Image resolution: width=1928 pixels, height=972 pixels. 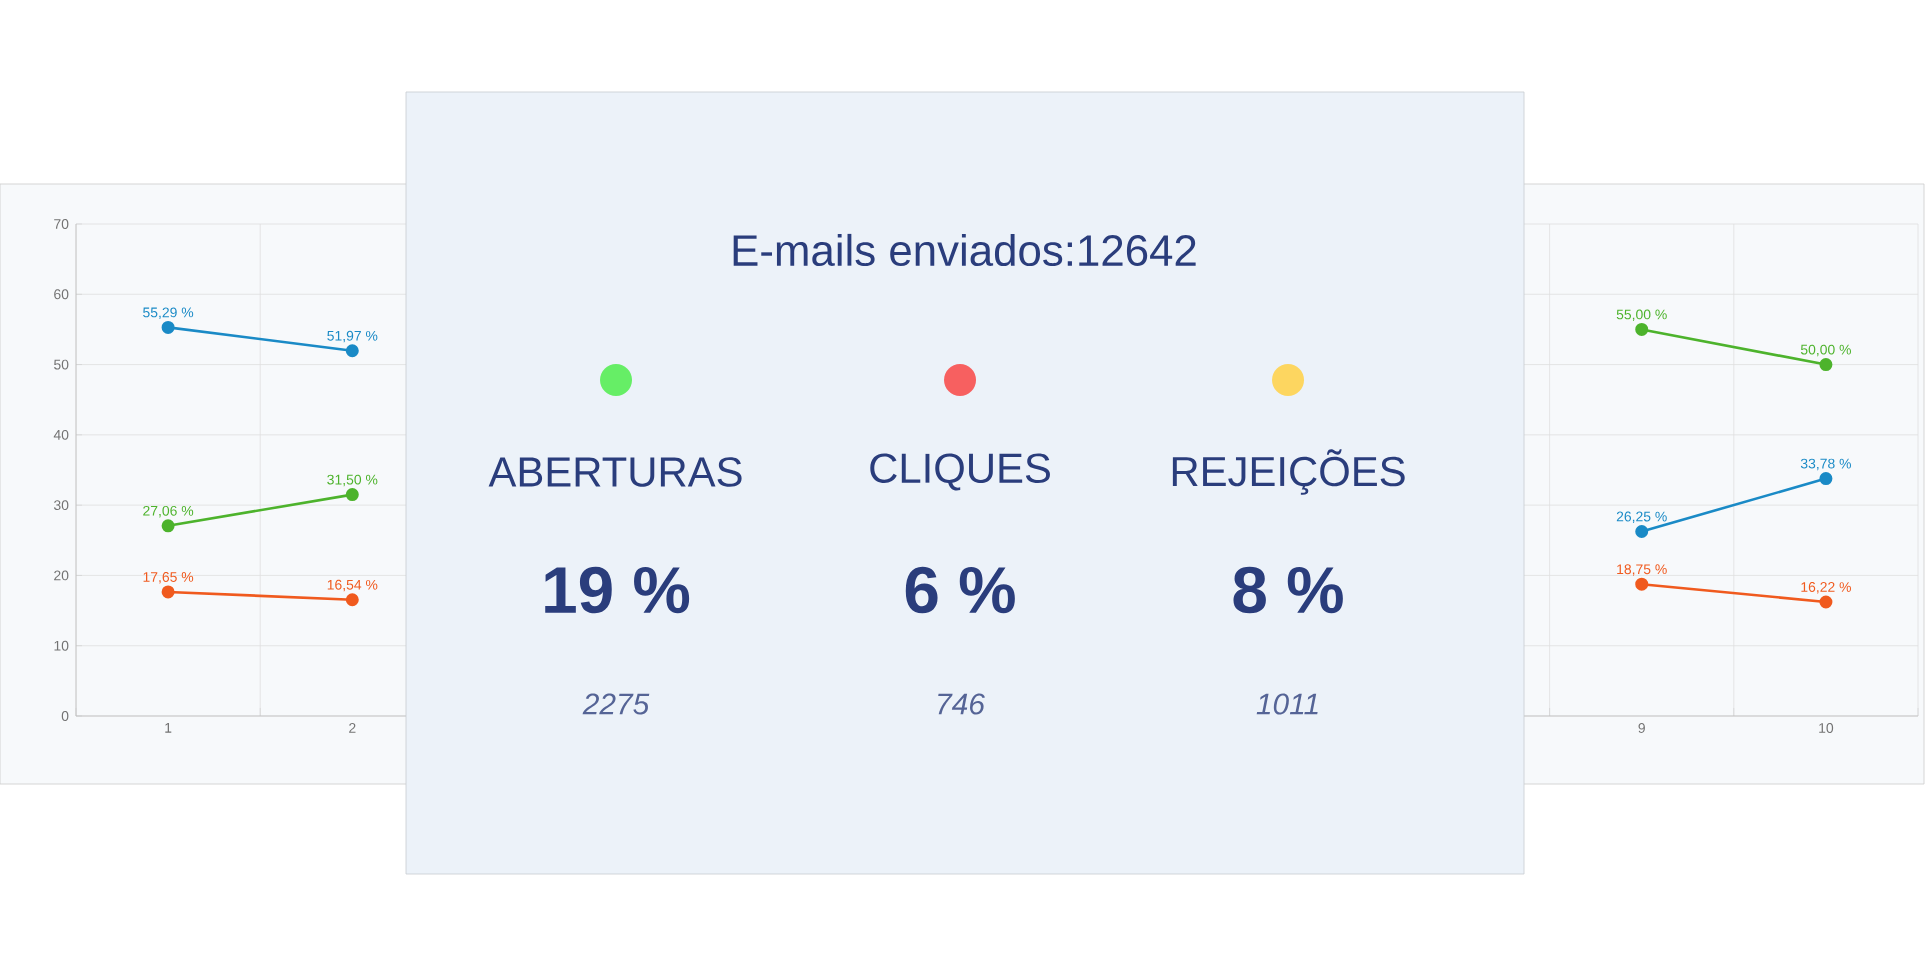 I want to click on text: 8 %, so click(x=1288, y=590).